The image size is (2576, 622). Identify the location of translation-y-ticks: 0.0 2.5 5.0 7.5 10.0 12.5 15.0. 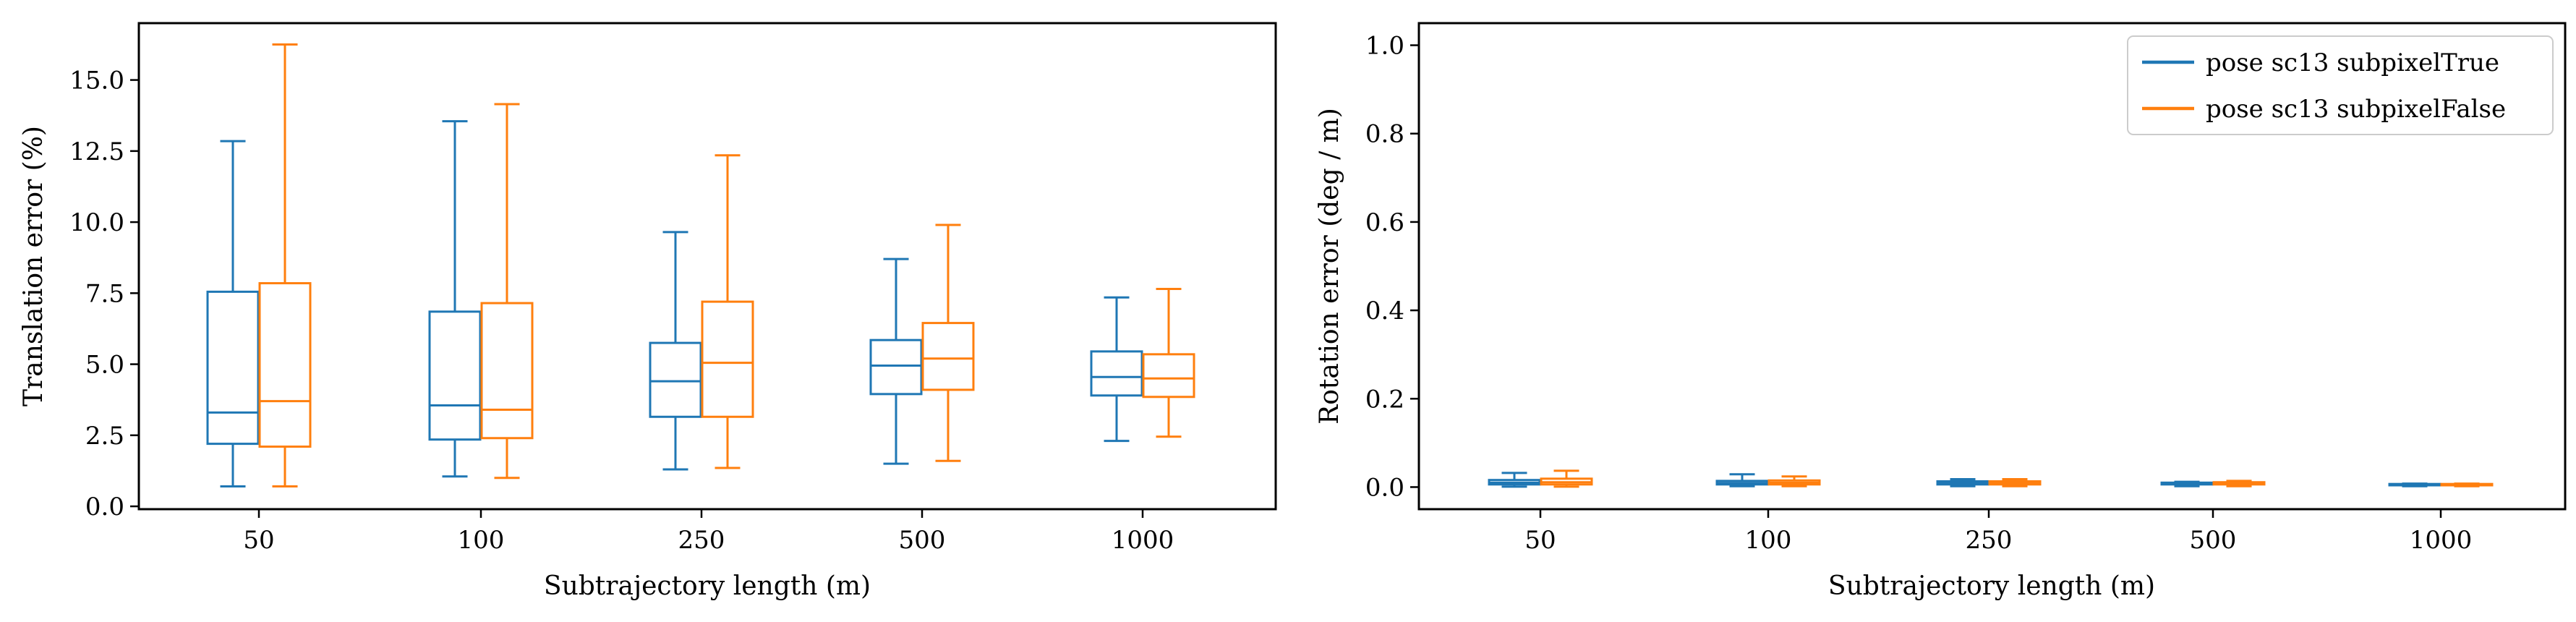
(104, 294).